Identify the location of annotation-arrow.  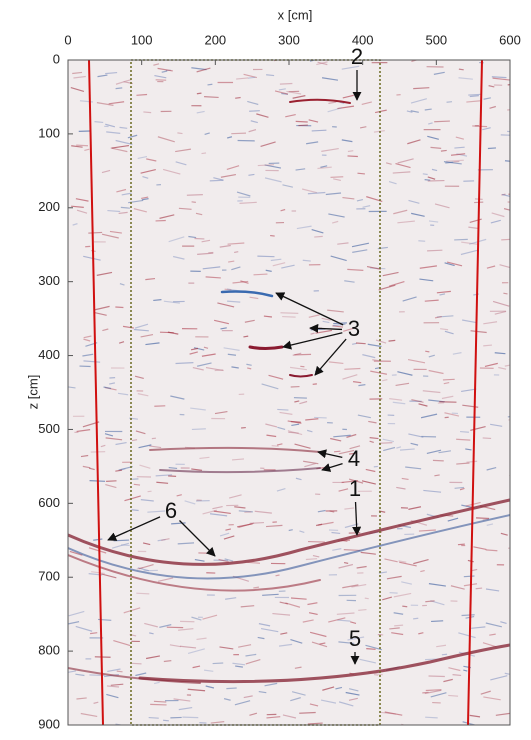
(312, 341).